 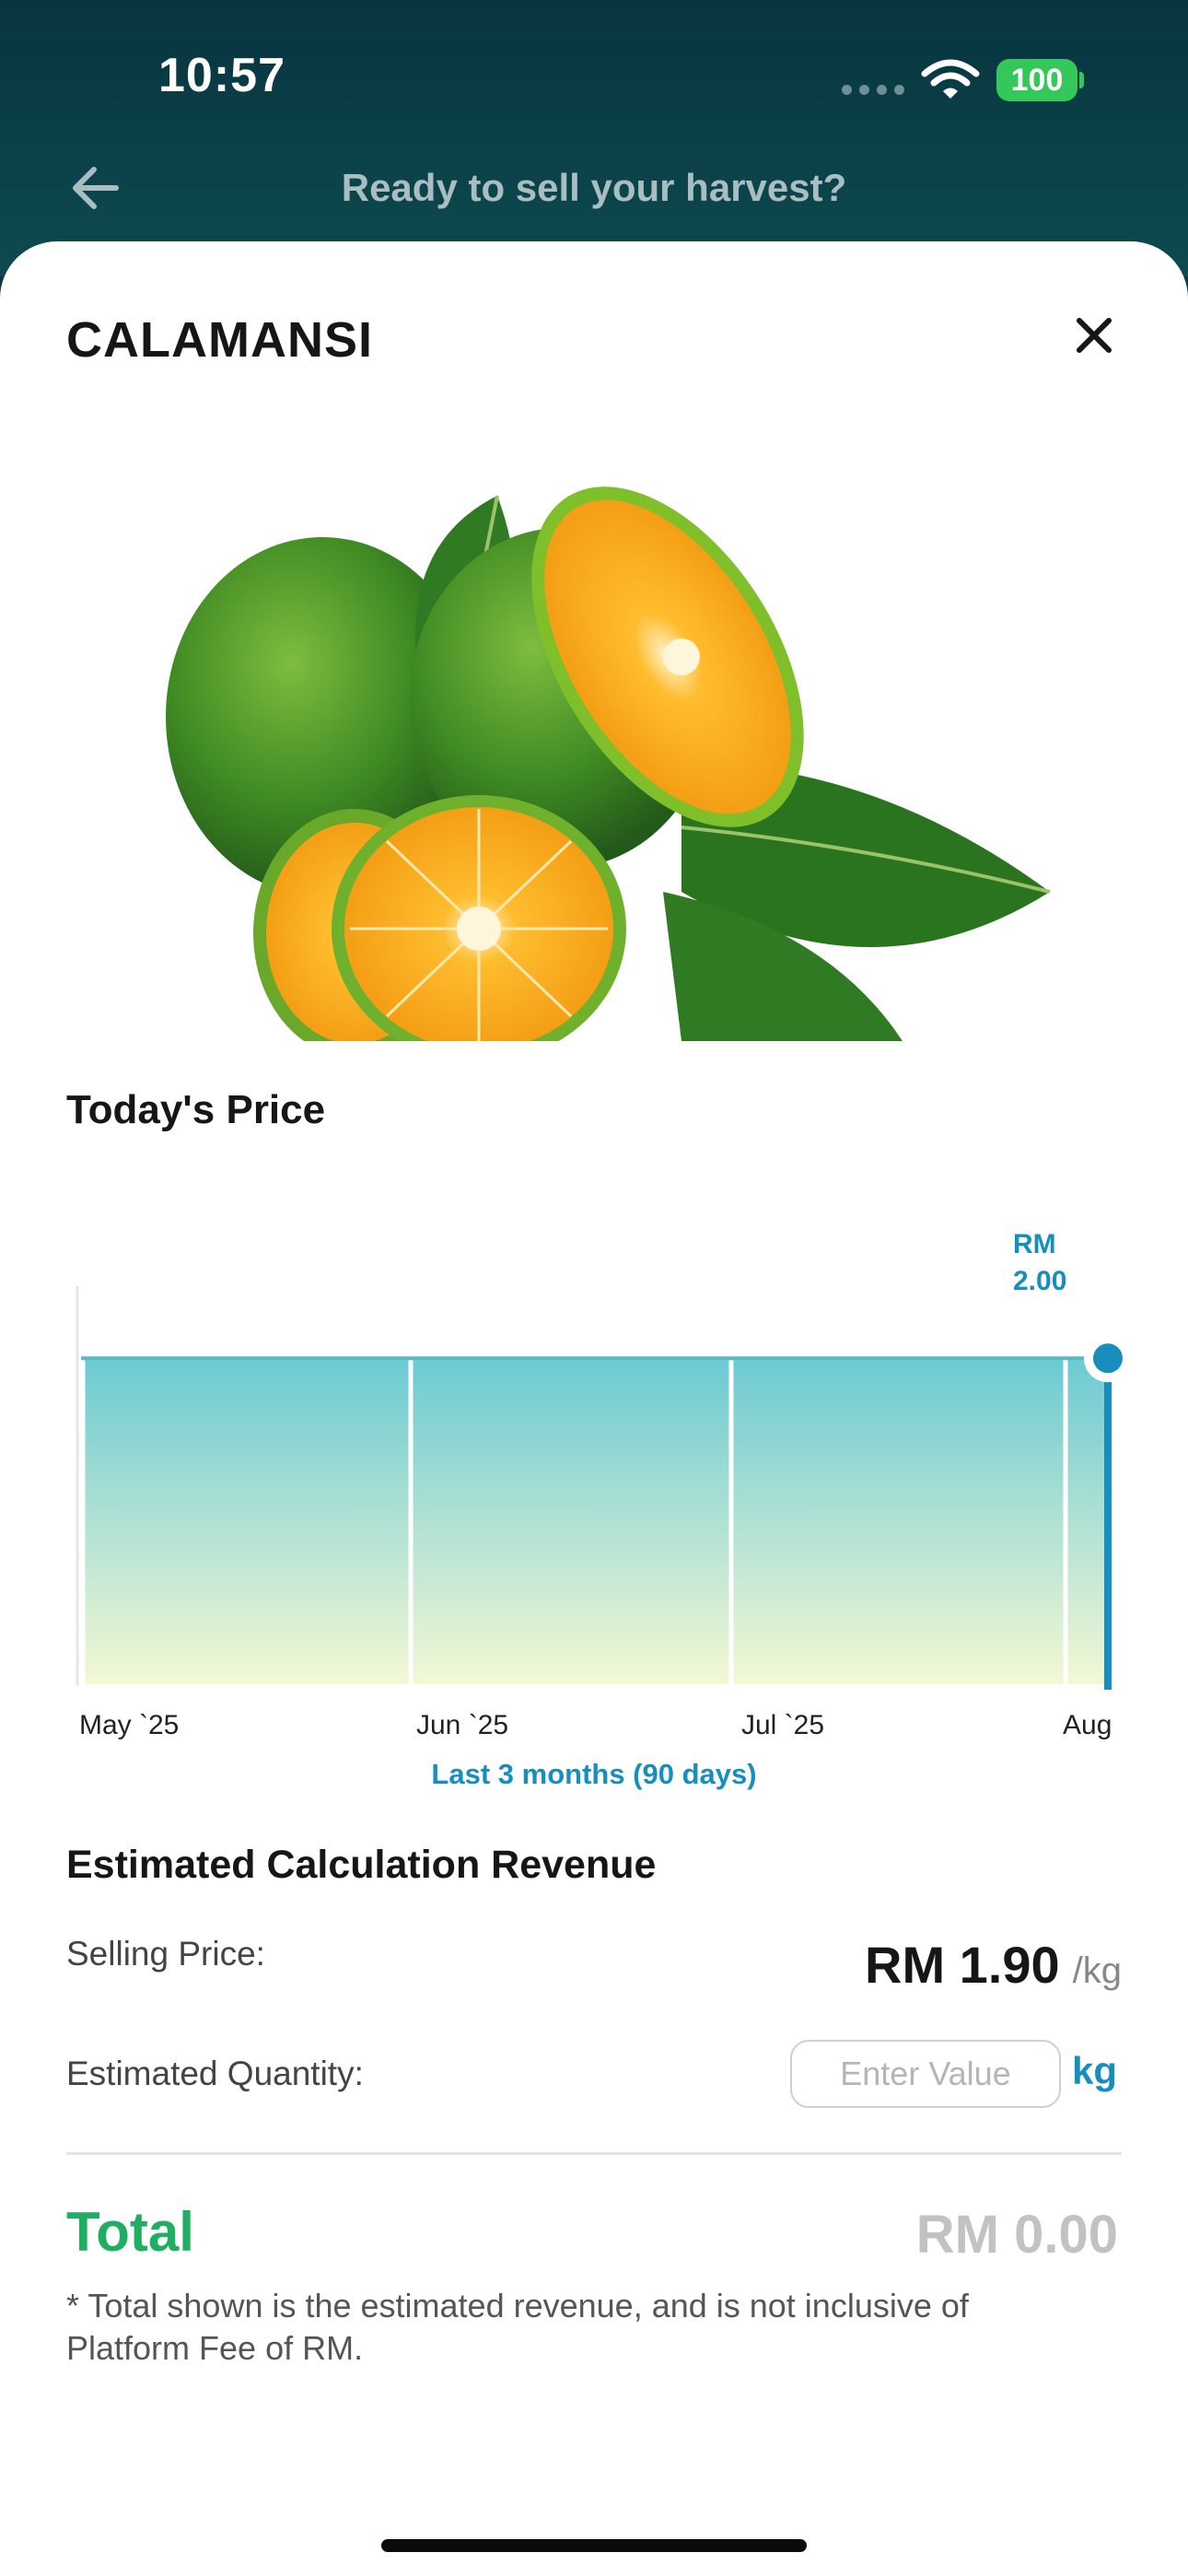 I want to click on battery-tip, so click(x=1081, y=80).